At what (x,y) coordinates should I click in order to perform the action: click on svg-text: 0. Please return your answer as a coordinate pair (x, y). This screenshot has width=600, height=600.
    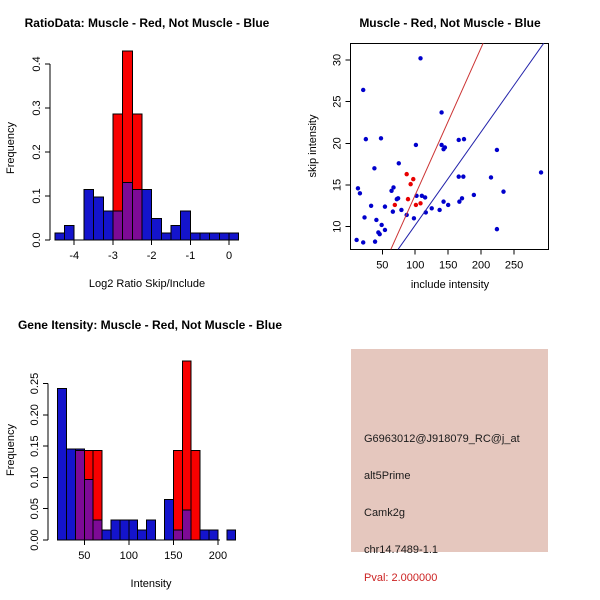
    Looking at the image, I should click on (229, 256).